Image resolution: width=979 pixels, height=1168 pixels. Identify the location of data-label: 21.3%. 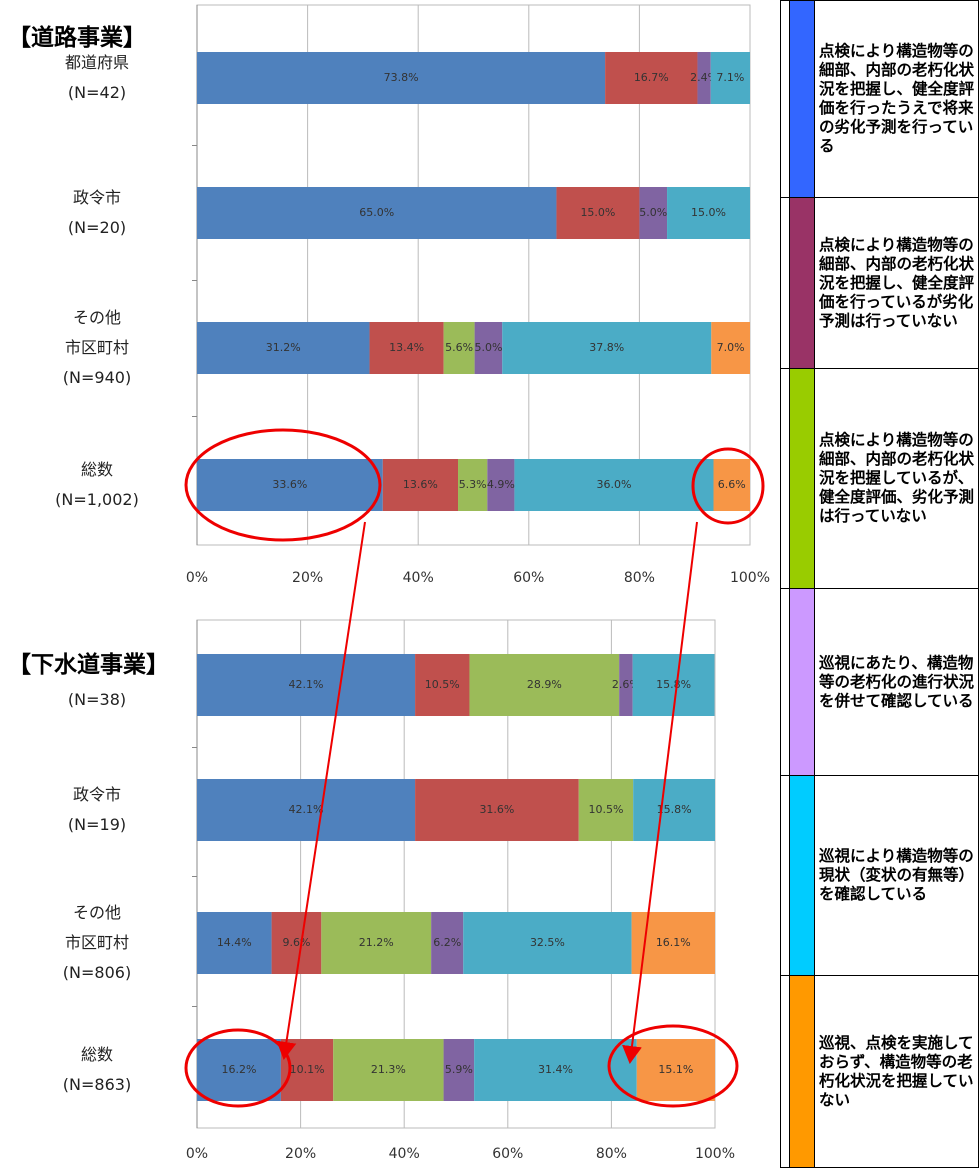
(388, 1069).